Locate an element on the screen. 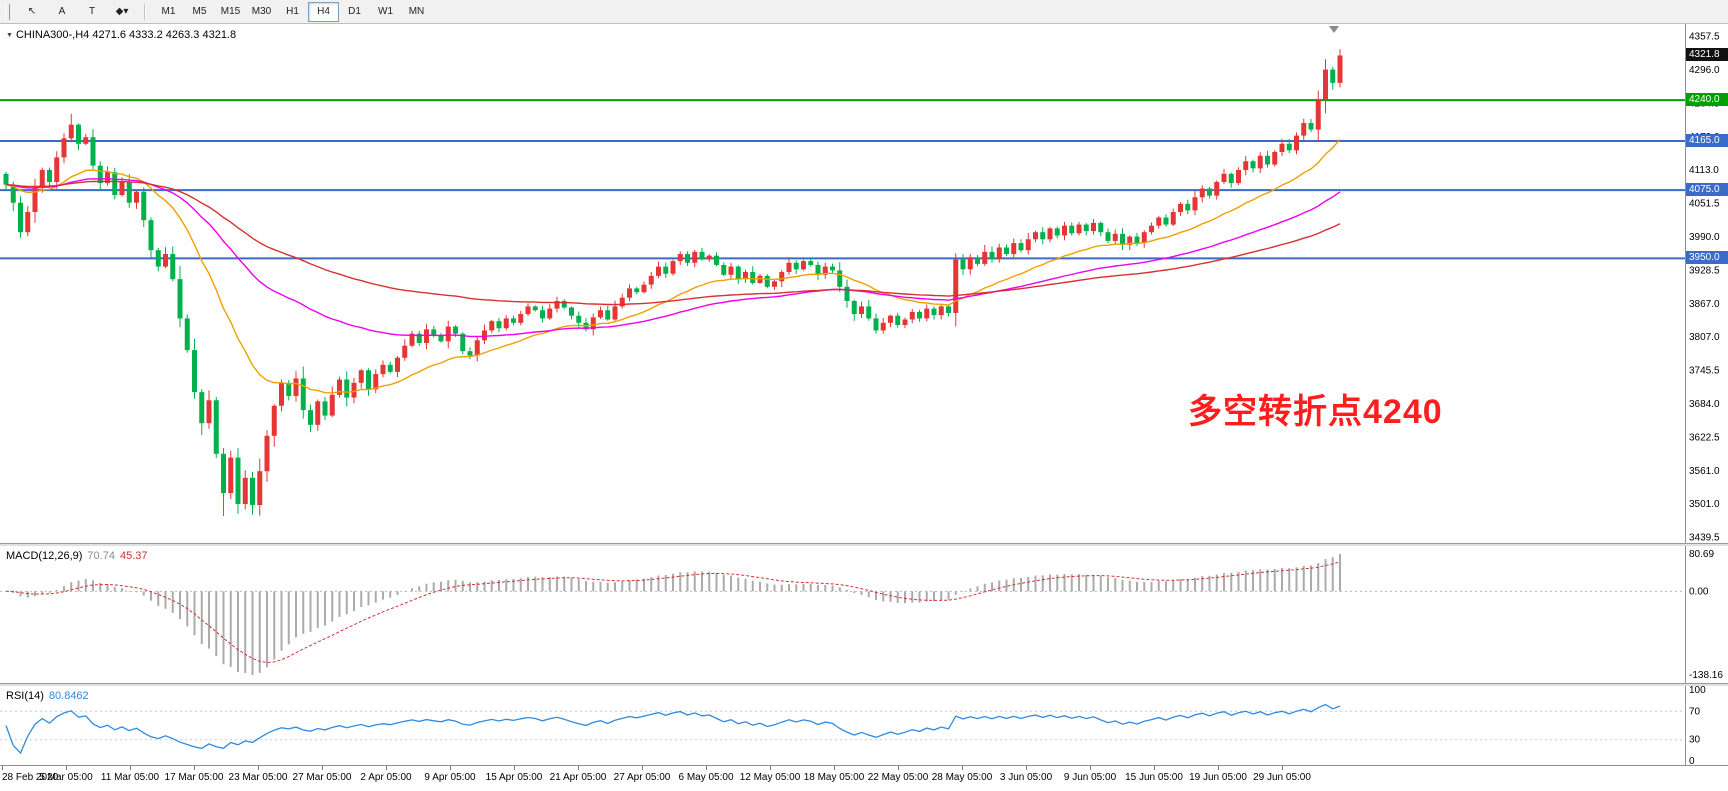 Image resolution: width=1728 pixels, height=791 pixels. price-axis-label: 4296.0 is located at coordinates (1704, 70).